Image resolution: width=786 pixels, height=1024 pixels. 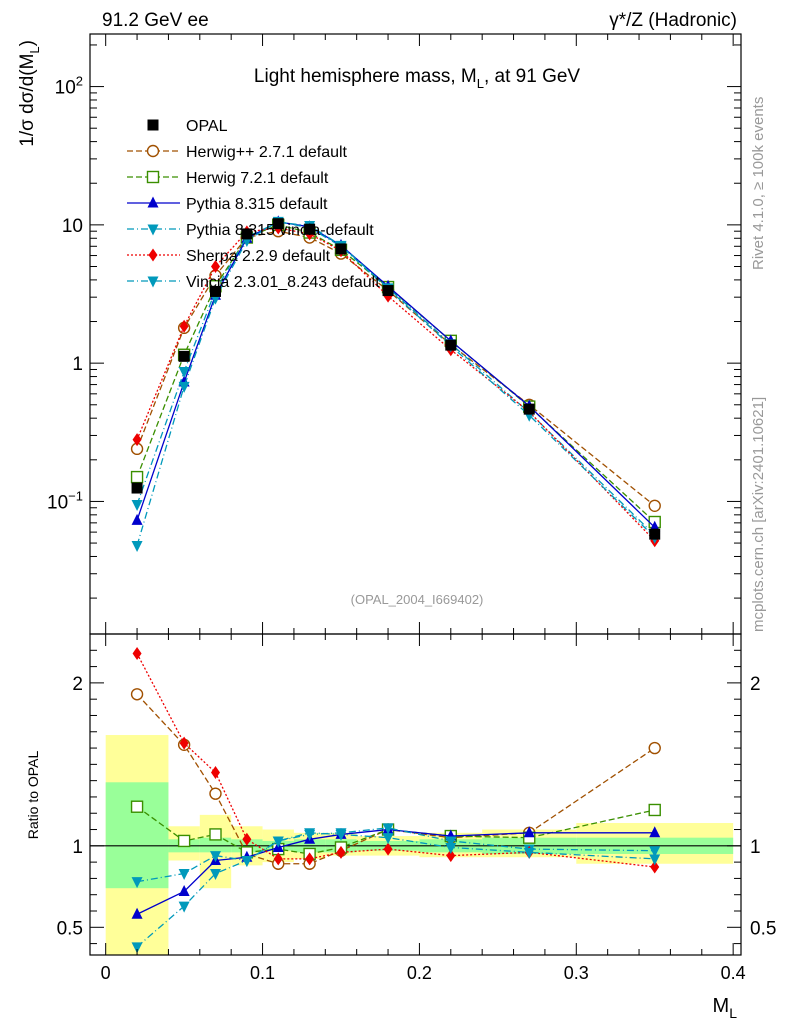 I want to click on legend-label: Herwig++ 2.7.1 default, so click(x=267, y=152).